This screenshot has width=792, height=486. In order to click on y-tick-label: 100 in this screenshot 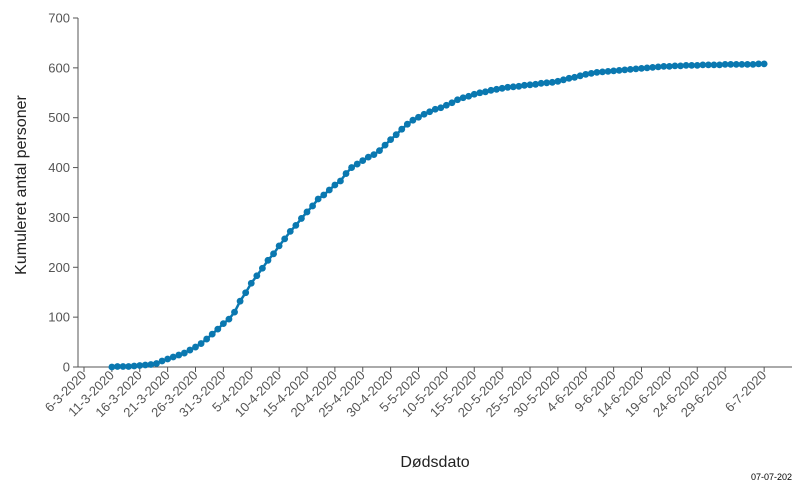, I will do `click(59, 317)`.